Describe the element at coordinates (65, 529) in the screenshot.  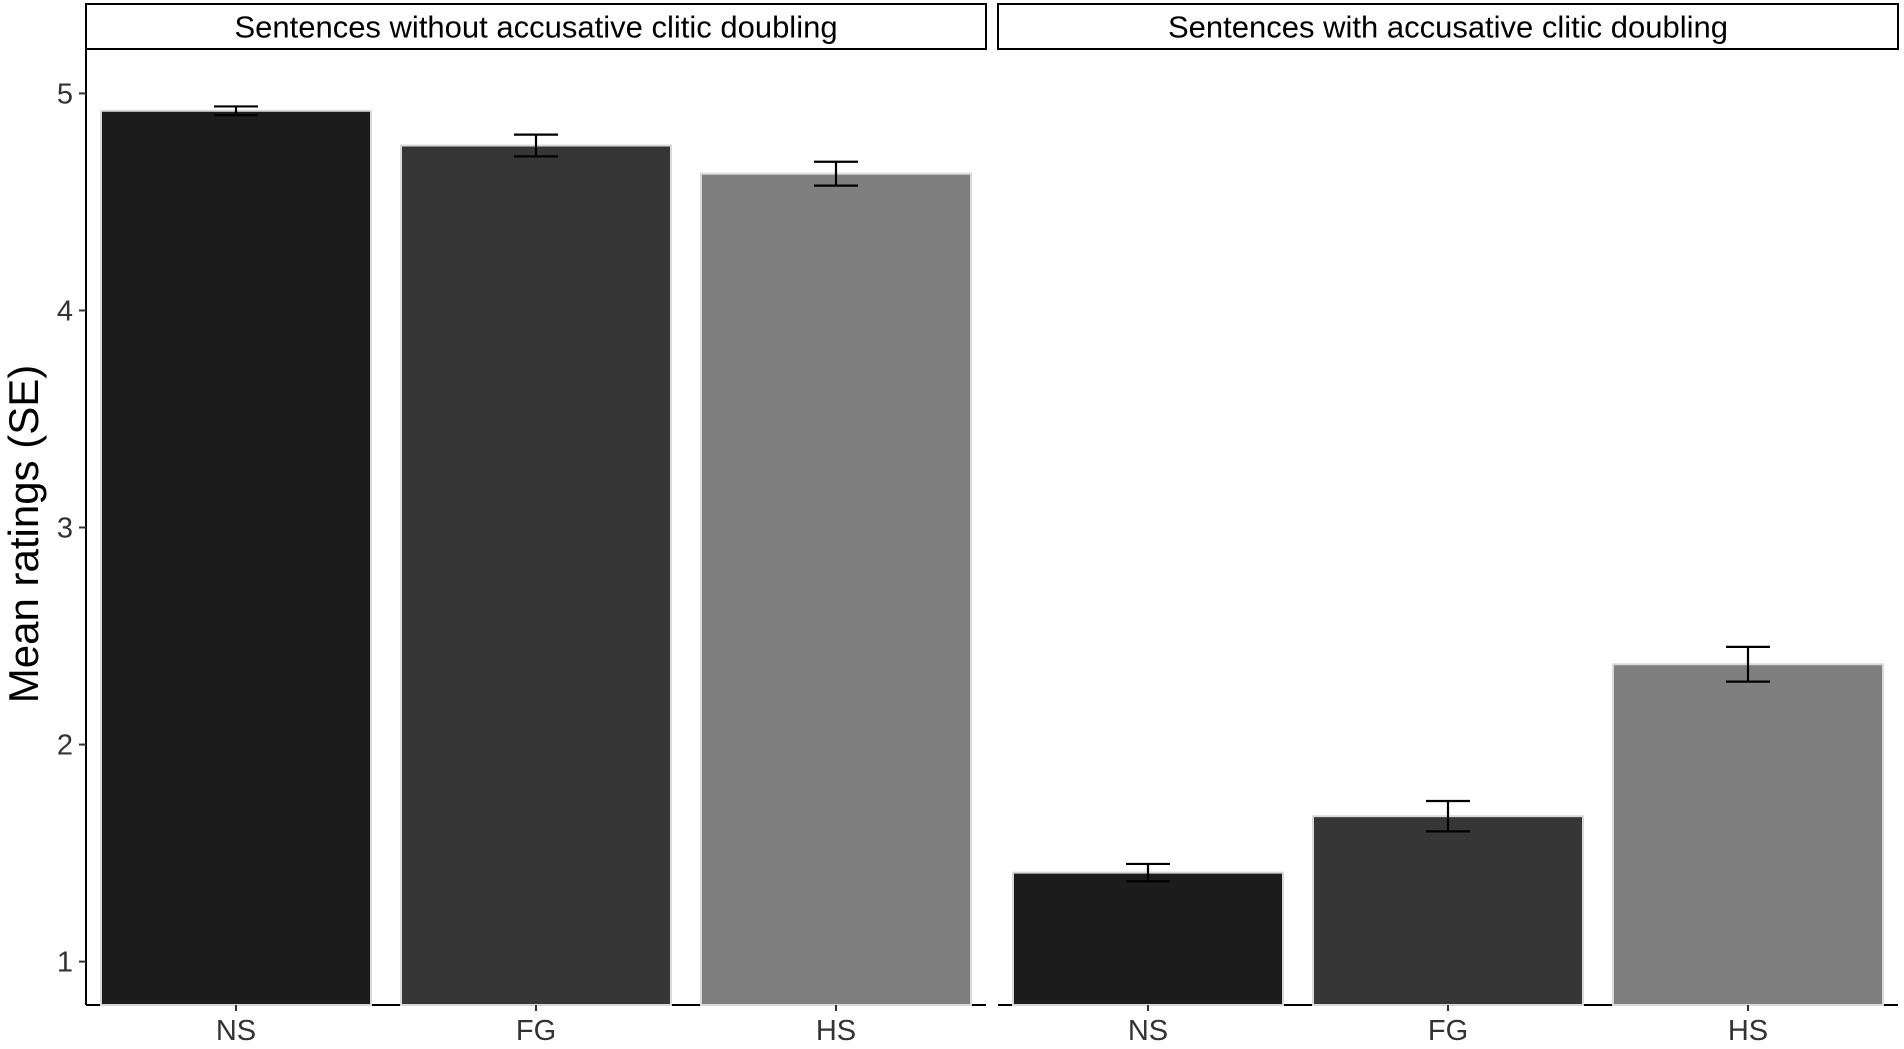
I see `y-tick-label: 3` at that location.